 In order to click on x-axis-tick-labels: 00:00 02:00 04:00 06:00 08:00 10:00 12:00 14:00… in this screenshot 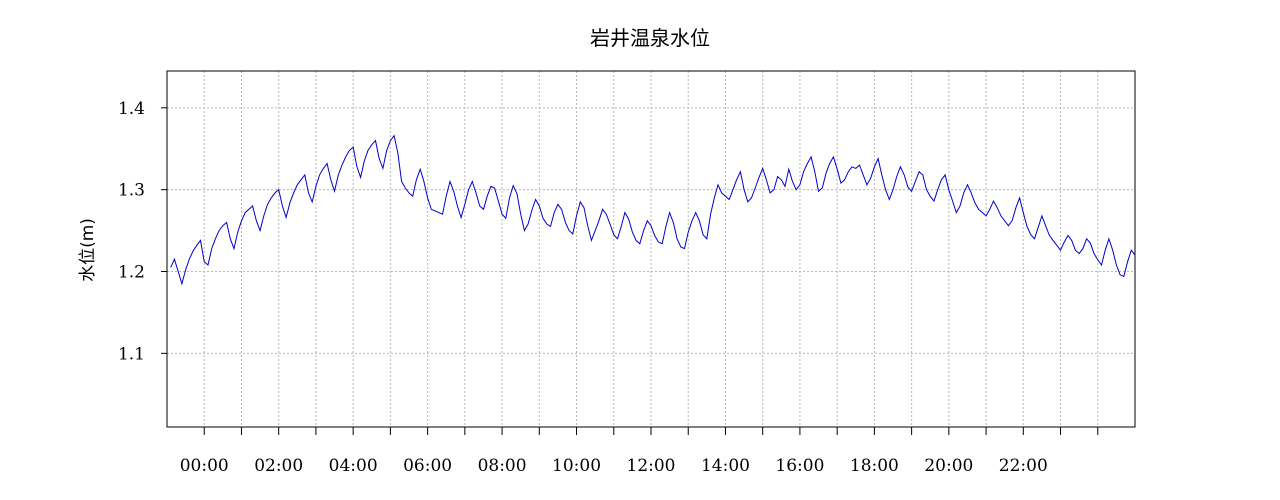, I will do `click(614, 466)`.